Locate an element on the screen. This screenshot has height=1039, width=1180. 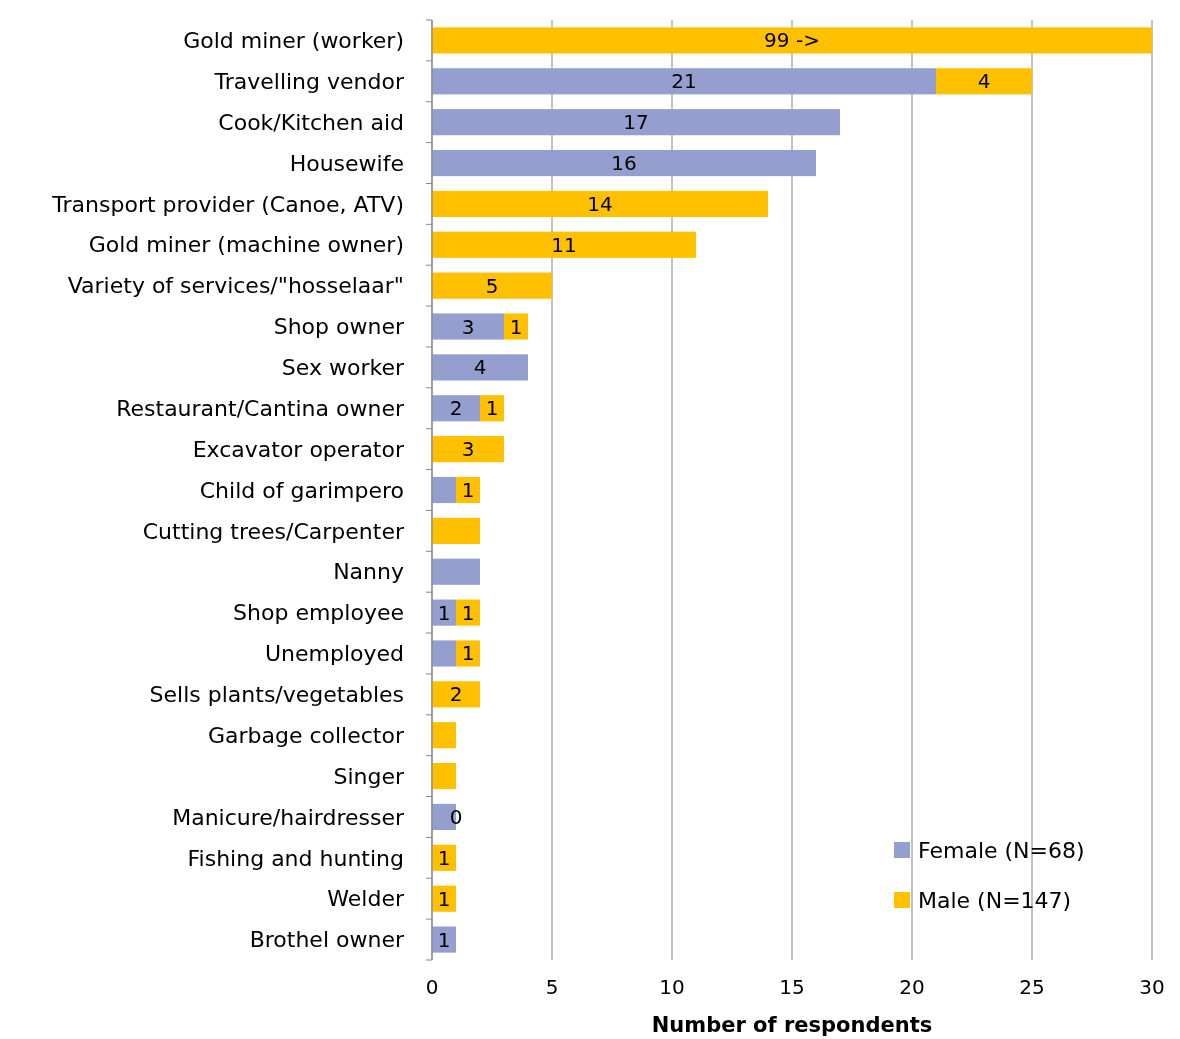
legend-label: Female (N=68) is located at coordinates (1001, 850).